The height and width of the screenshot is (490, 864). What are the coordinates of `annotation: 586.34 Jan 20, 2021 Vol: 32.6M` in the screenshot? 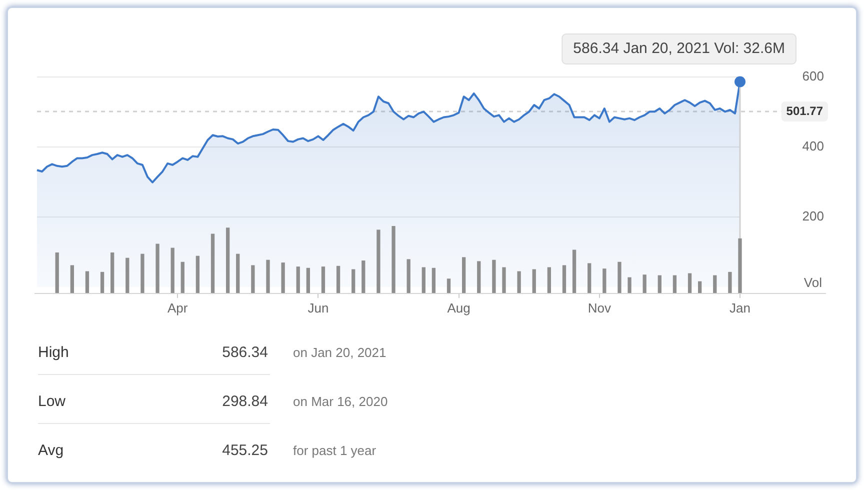 It's located at (679, 49).